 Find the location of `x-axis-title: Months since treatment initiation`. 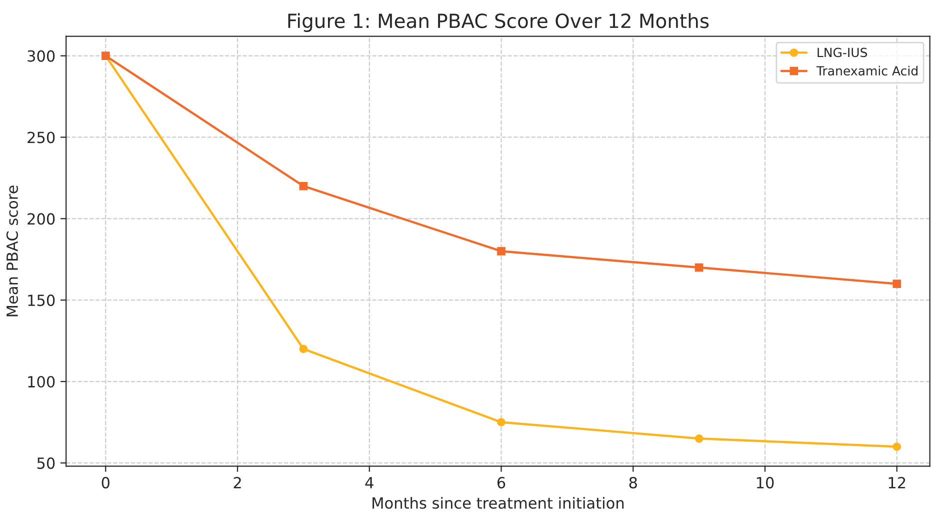

x-axis-title: Months since treatment initiation is located at coordinates (498, 502).